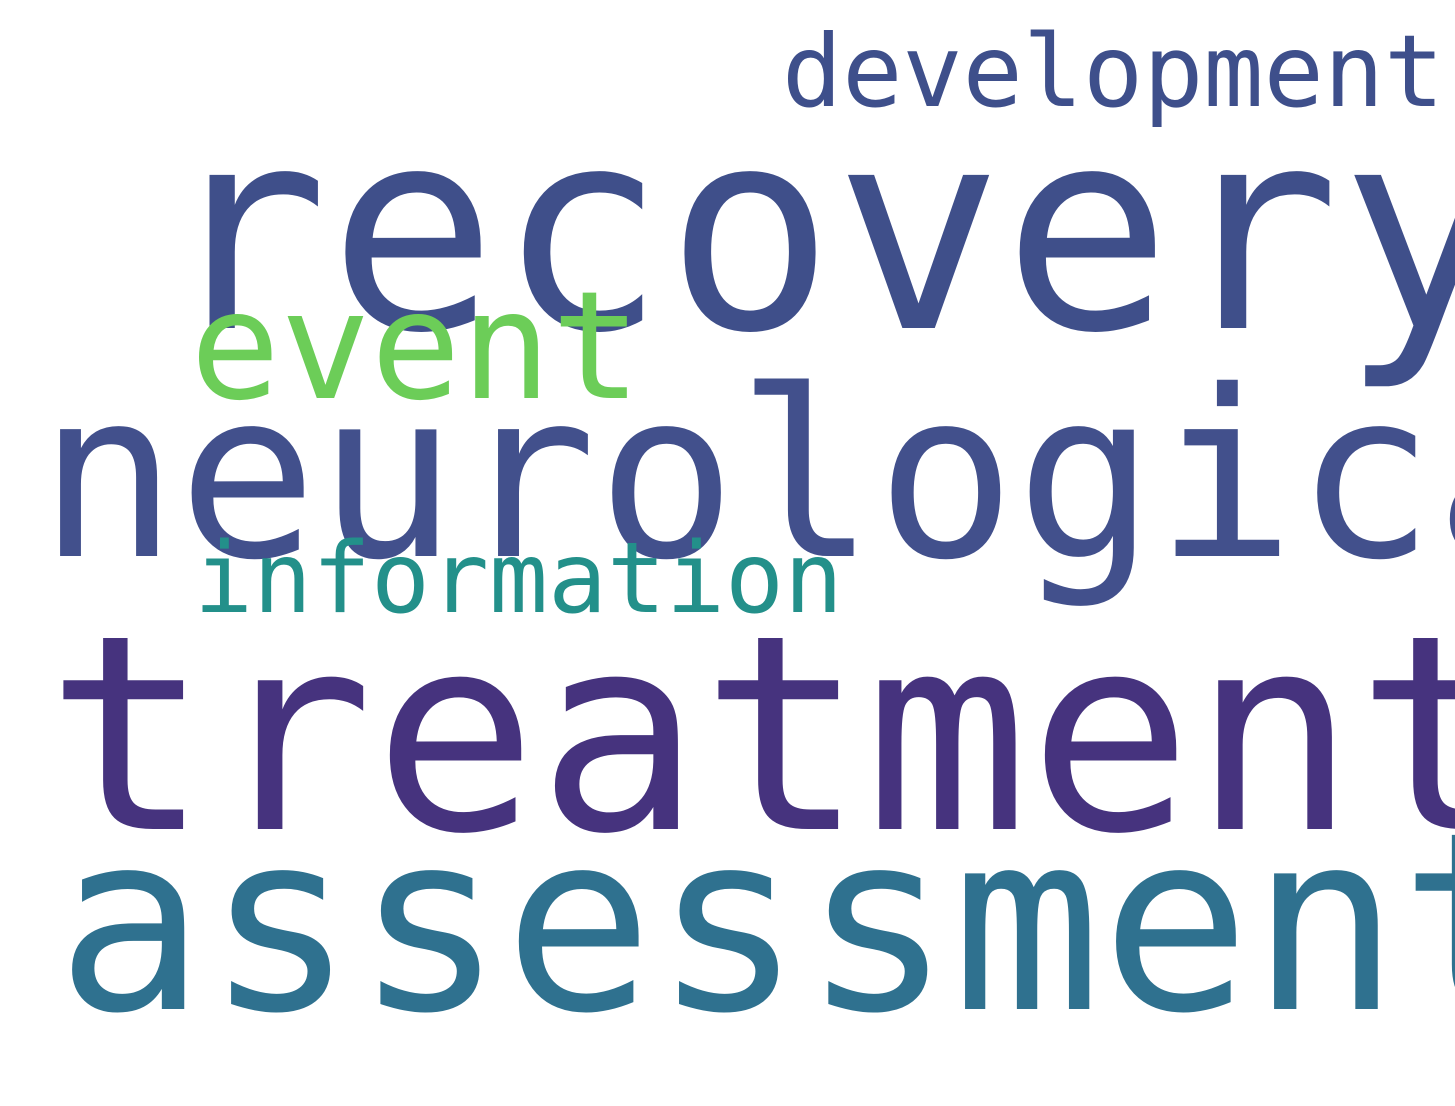 The height and width of the screenshot is (1106, 1455). Describe the element at coordinates (1113, 71) in the screenshot. I see `word-development: development` at that location.